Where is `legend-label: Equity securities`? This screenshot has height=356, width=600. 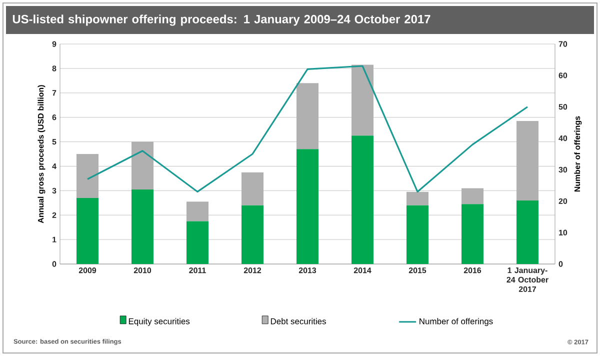 legend-label: Equity securities is located at coordinates (159, 322).